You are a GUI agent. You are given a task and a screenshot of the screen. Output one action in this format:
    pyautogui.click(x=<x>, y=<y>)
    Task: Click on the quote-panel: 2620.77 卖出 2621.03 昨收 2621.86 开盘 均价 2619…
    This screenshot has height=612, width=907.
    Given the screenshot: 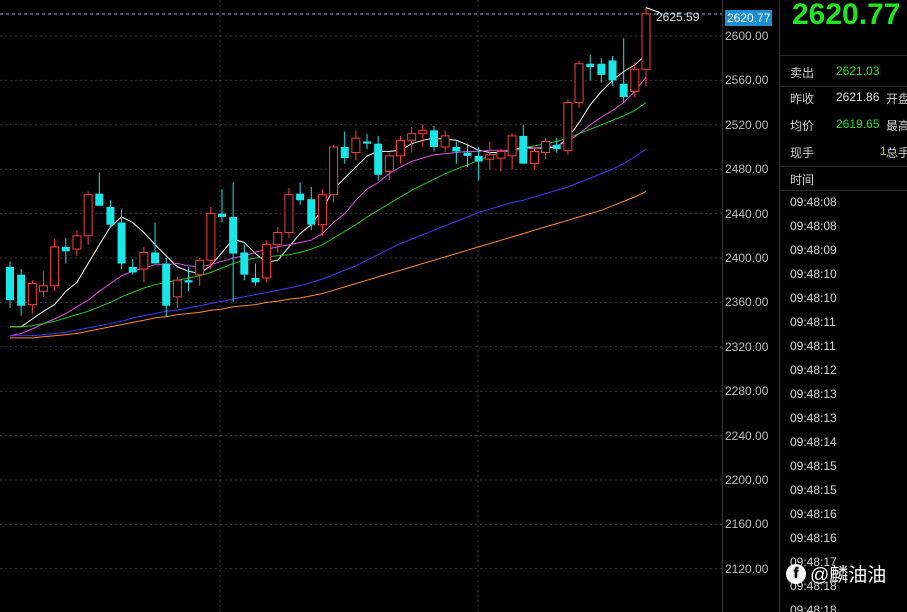 What is the action you would take?
    pyautogui.click(x=843, y=306)
    